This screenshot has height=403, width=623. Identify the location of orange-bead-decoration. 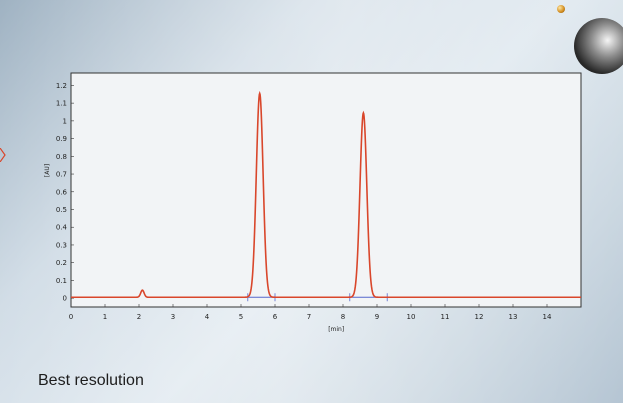
(561, 9).